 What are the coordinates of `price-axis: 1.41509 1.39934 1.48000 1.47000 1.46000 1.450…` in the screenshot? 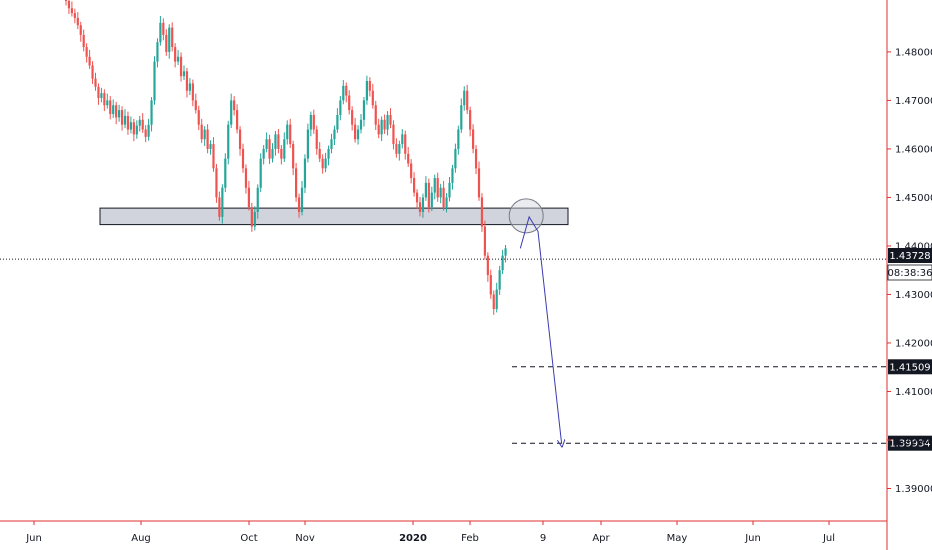 It's located at (909, 271).